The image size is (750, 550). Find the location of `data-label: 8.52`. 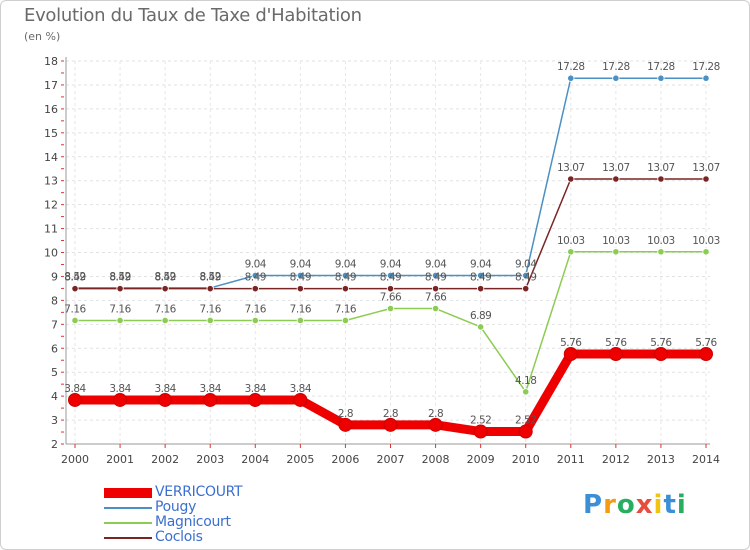

data-label: 8.52 is located at coordinates (210, 277).